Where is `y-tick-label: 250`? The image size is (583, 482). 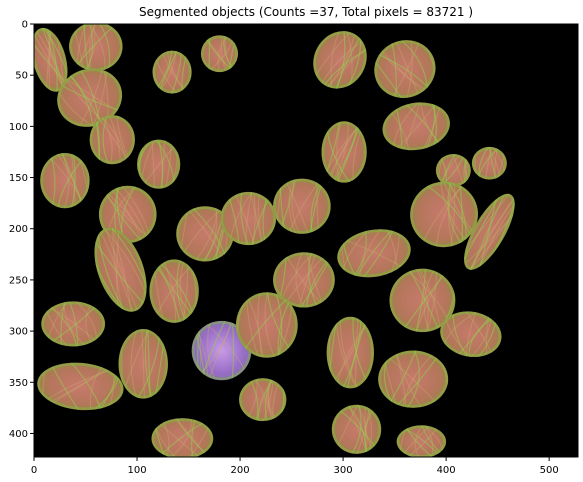 y-tick-label: 250 is located at coordinates (18, 280).